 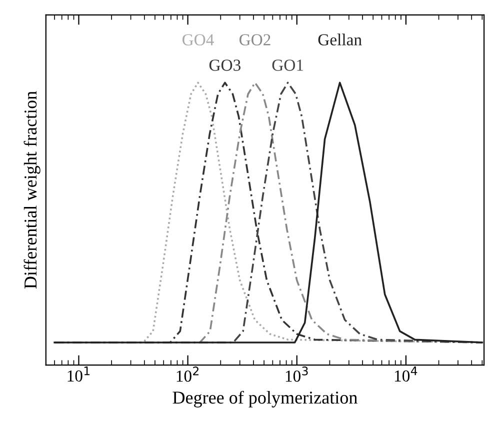 I want to click on x-tick-label: 10$^{1}$, so click(x=79, y=374).